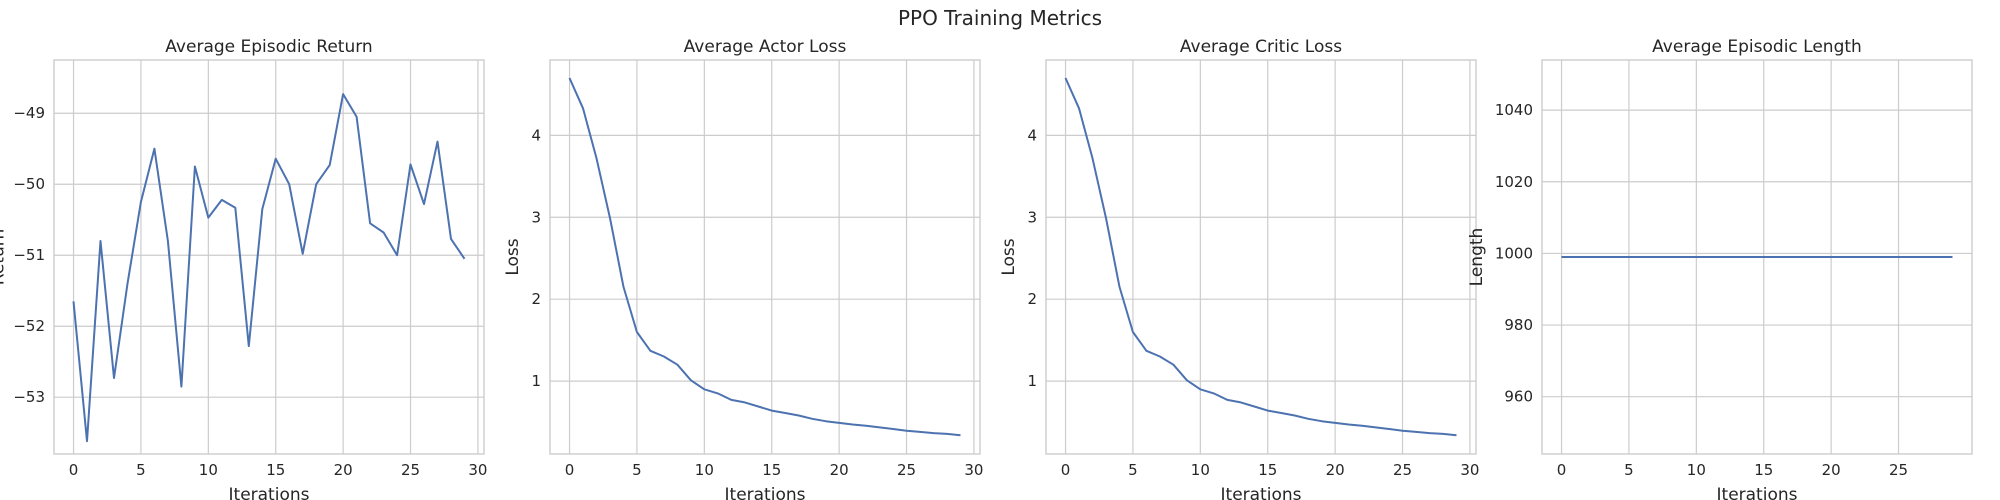 This screenshot has width=2000, height=500. Describe the element at coordinates (1518, 397) in the screenshot. I see `y-tick-label: 960` at that location.